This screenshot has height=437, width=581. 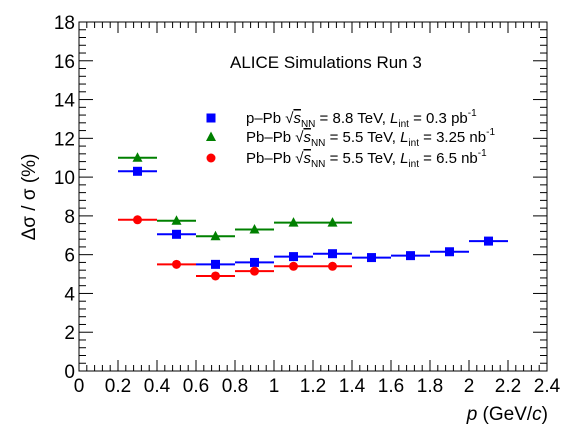 I want to click on y-axis-title: Δσ / σ (%), so click(x=29, y=197).